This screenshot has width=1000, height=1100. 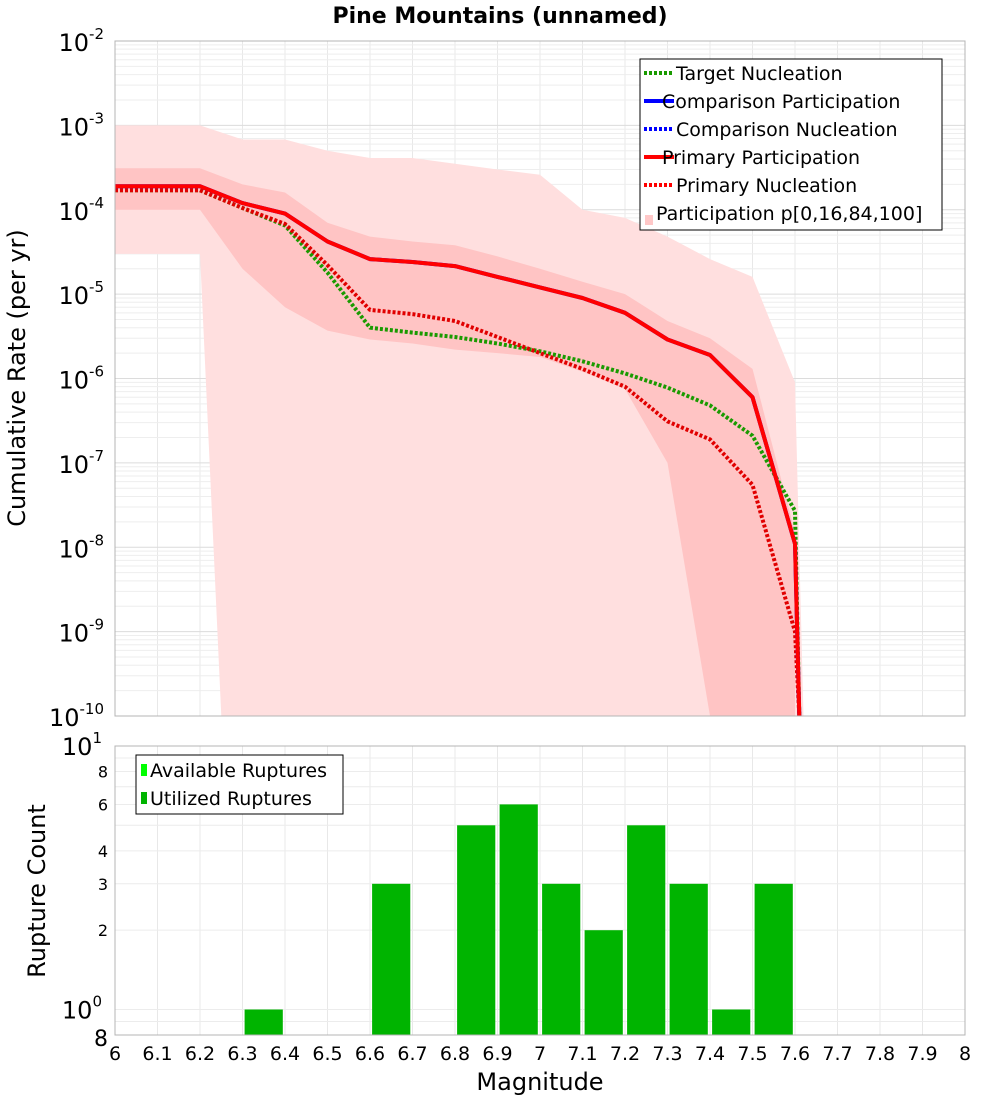 I want to click on x-tick-label: 7.5, so click(x=752, y=1054).